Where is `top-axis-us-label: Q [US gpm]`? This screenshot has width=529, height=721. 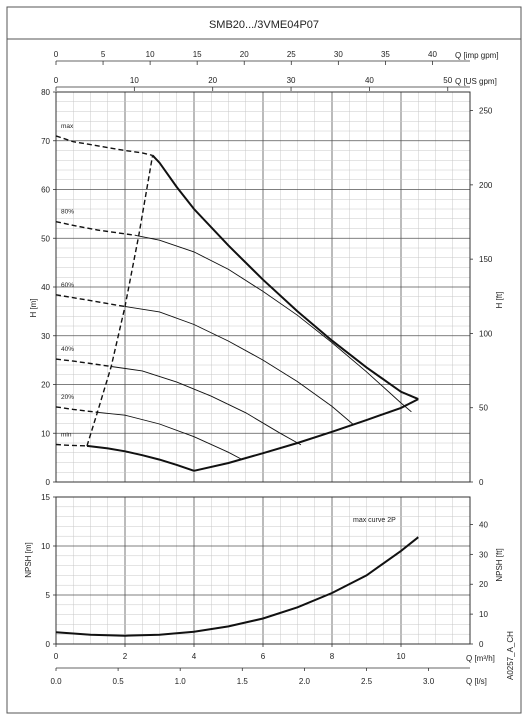 top-axis-us-label: Q [US gpm] is located at coordinates (476, 81).